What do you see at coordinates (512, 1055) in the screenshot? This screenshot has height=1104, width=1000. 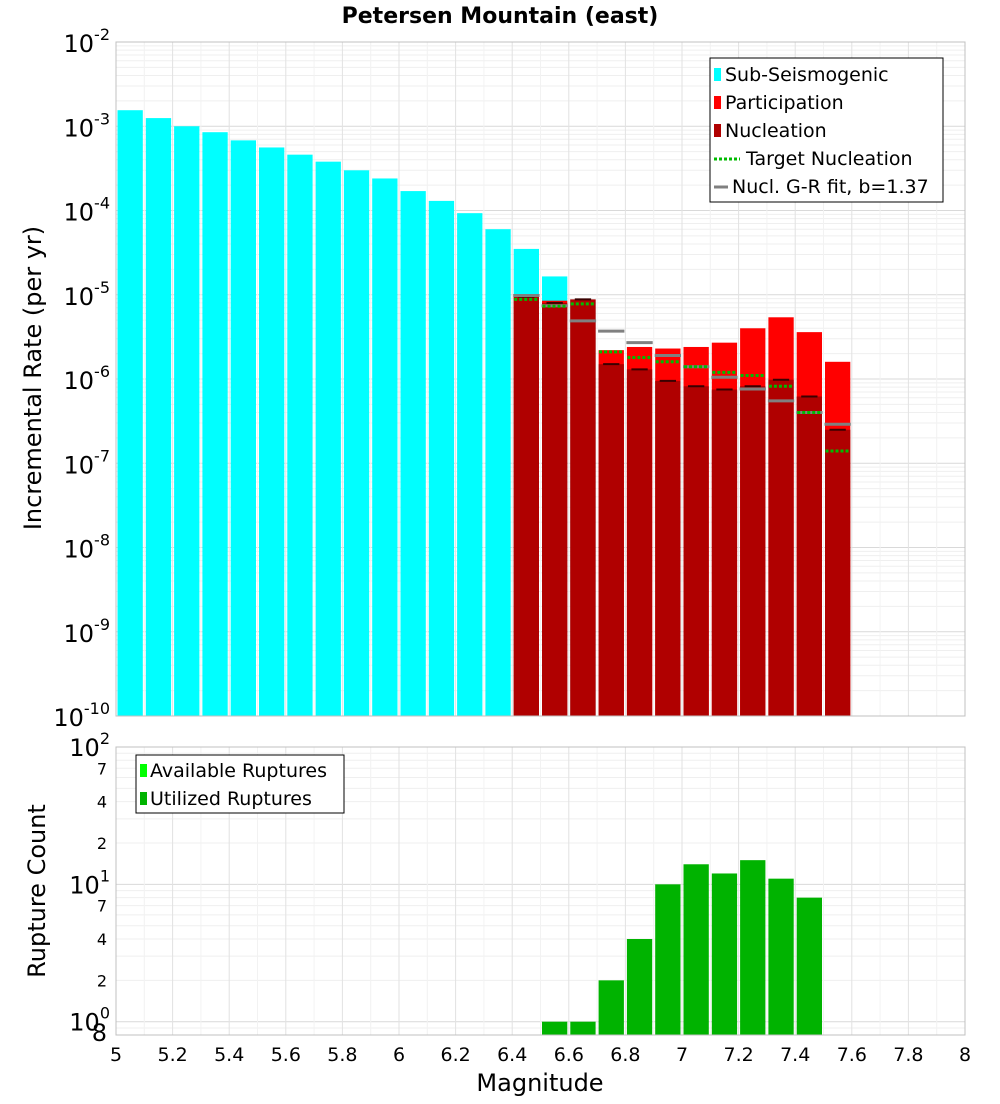 I see `x-tick-label: 6.4` at bounding box center [512, 1055].